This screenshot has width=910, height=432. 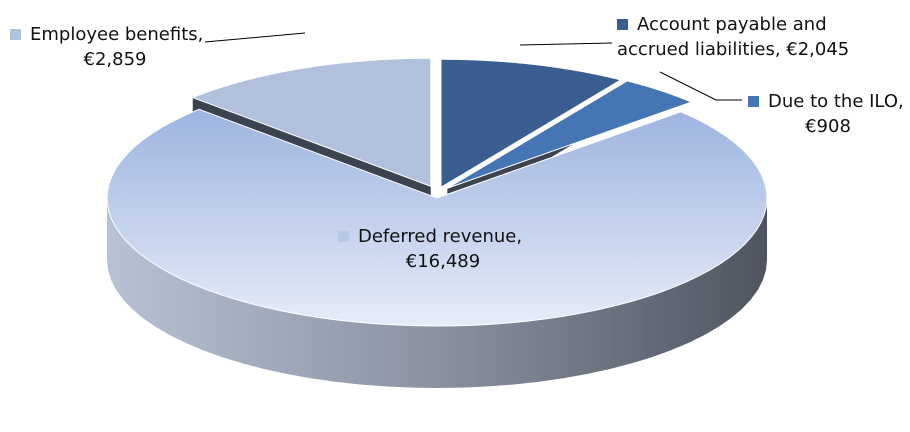 I want to click on leader-lines, so click(x=473, y=66).